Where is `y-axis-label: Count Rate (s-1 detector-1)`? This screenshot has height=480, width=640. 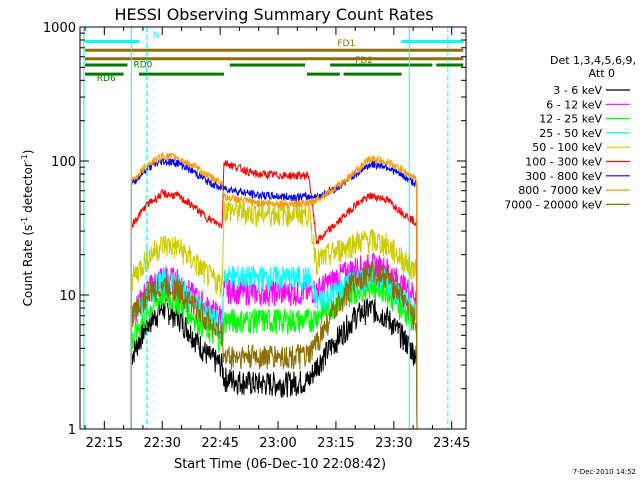
y-axis-label: Count Rate (s-1 detector-1) is located at coordinates (27, 228).